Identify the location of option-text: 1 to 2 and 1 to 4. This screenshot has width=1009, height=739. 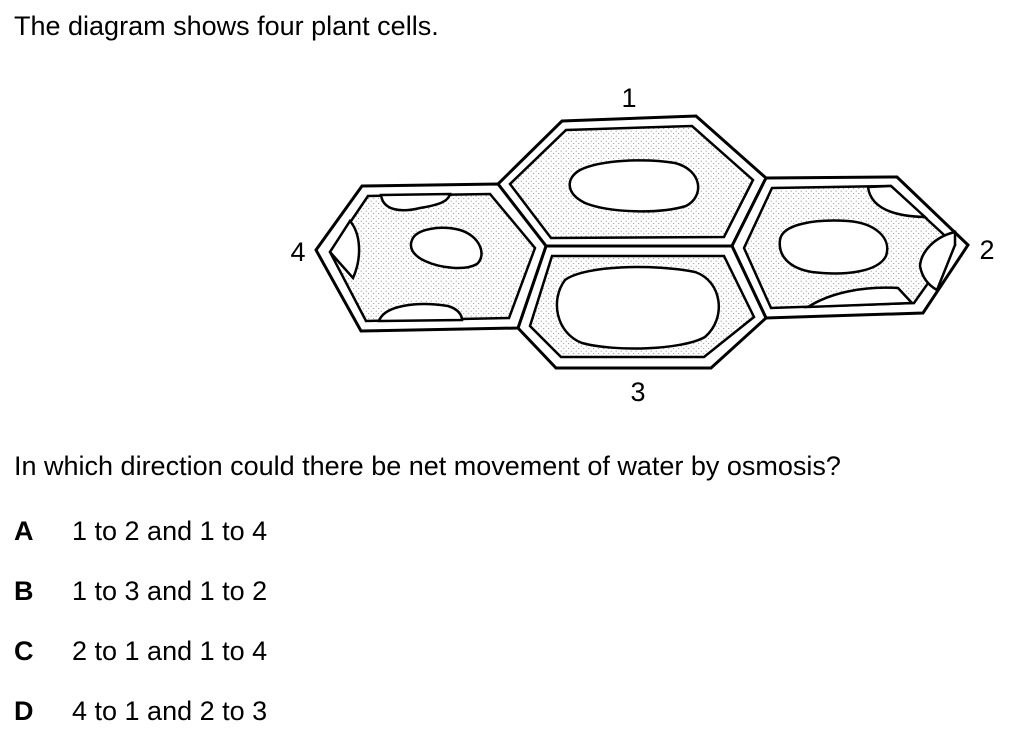
(170, 531).